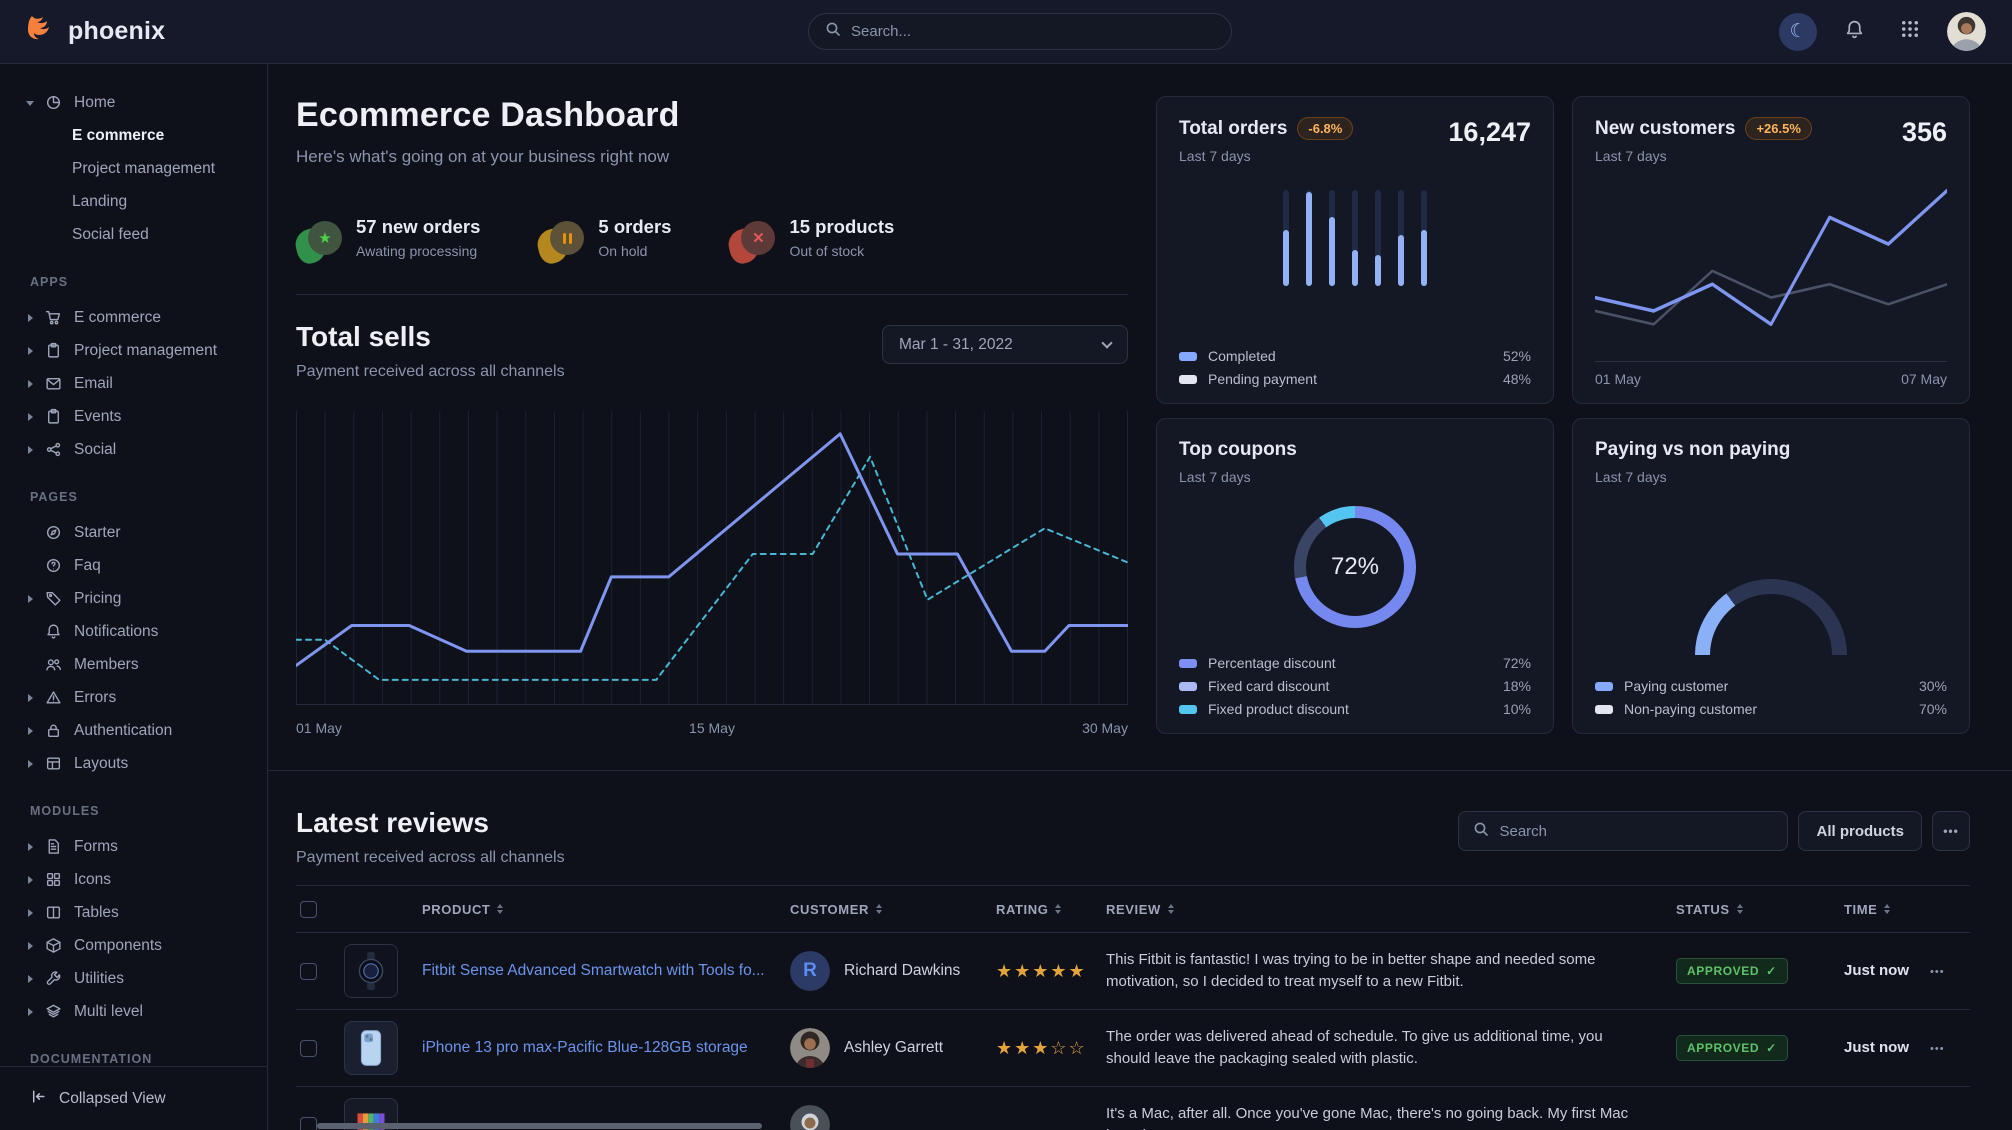  I want to click on sort-down, so click(878, 912).